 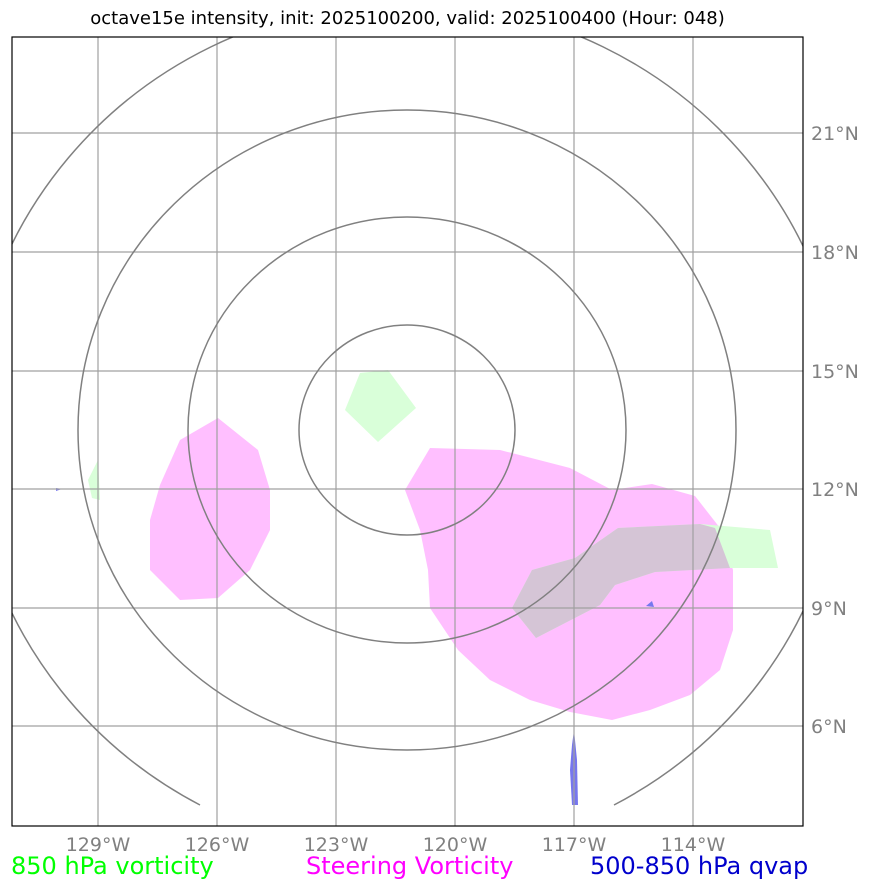 I want to click on lat-tick-labels: 21°N 18°N 15°N 12°N 9°N 6°N, so click(x=835, y=430).